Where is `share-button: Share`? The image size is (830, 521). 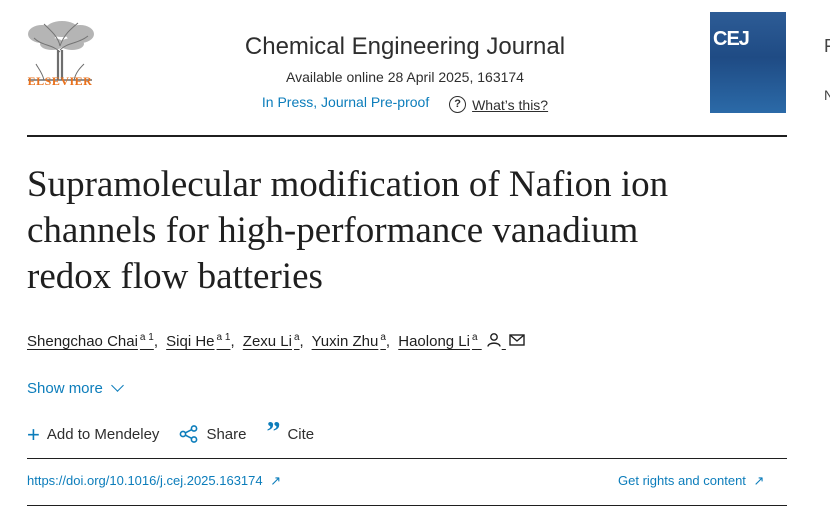
share-button: Share is located at coordinates (212, 434).